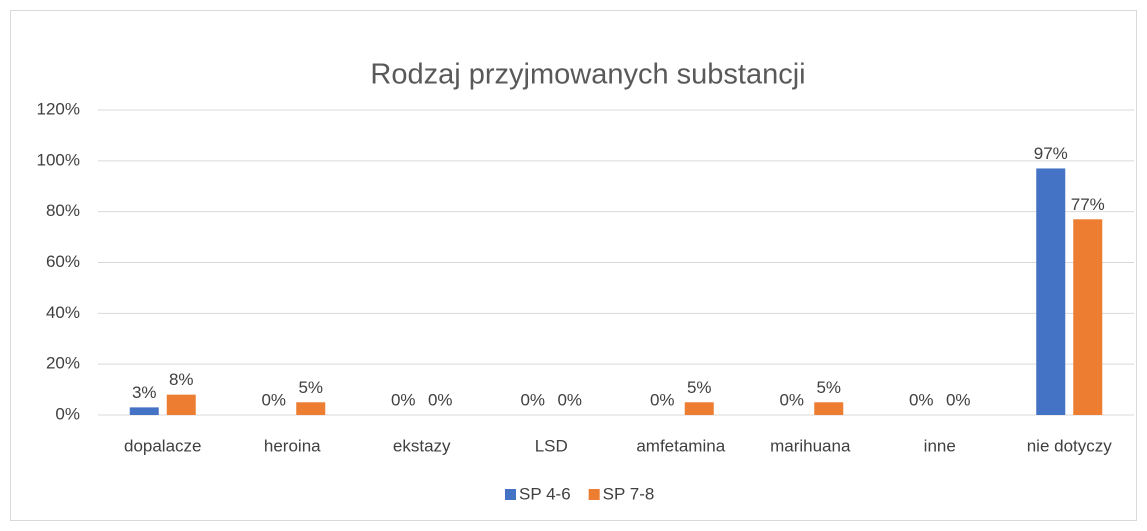  I want to click on data-label: 97%, so click(1051, 153).